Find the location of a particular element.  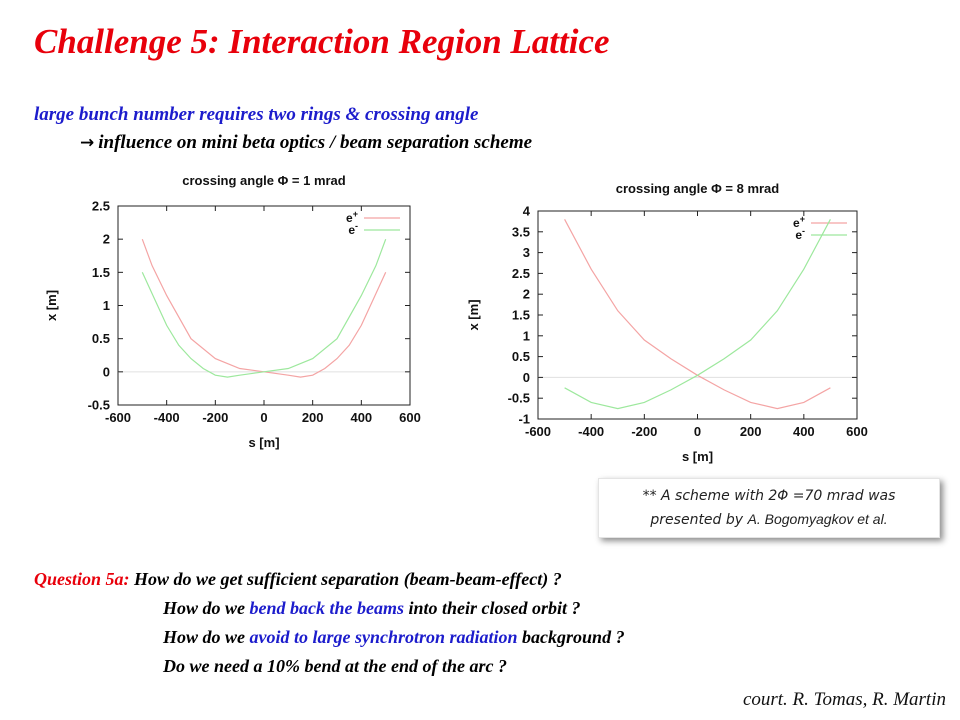

note-author: A. Bogomyagkov et al. is located at coordinates (817, 519).